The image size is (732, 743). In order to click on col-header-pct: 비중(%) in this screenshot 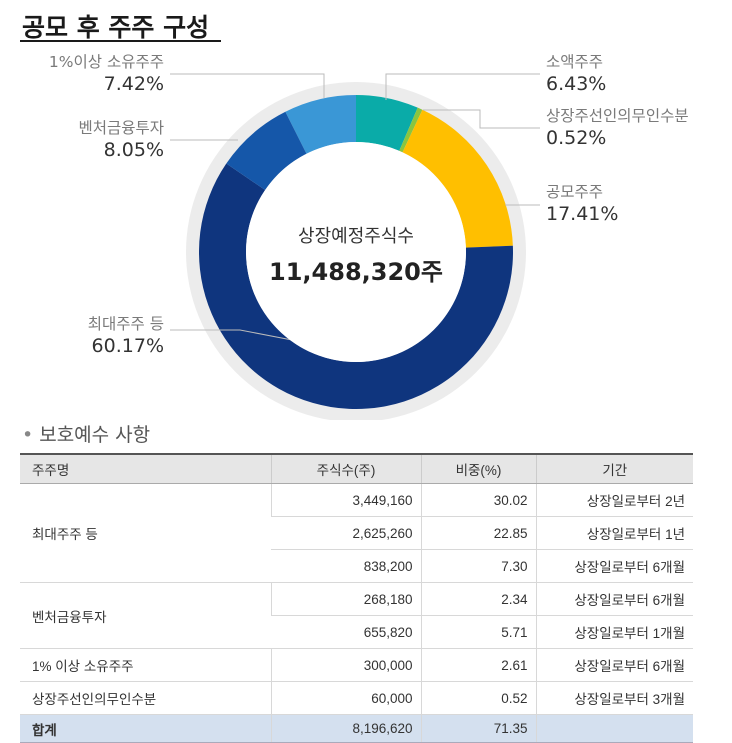, I will do `click(478, 468)`.